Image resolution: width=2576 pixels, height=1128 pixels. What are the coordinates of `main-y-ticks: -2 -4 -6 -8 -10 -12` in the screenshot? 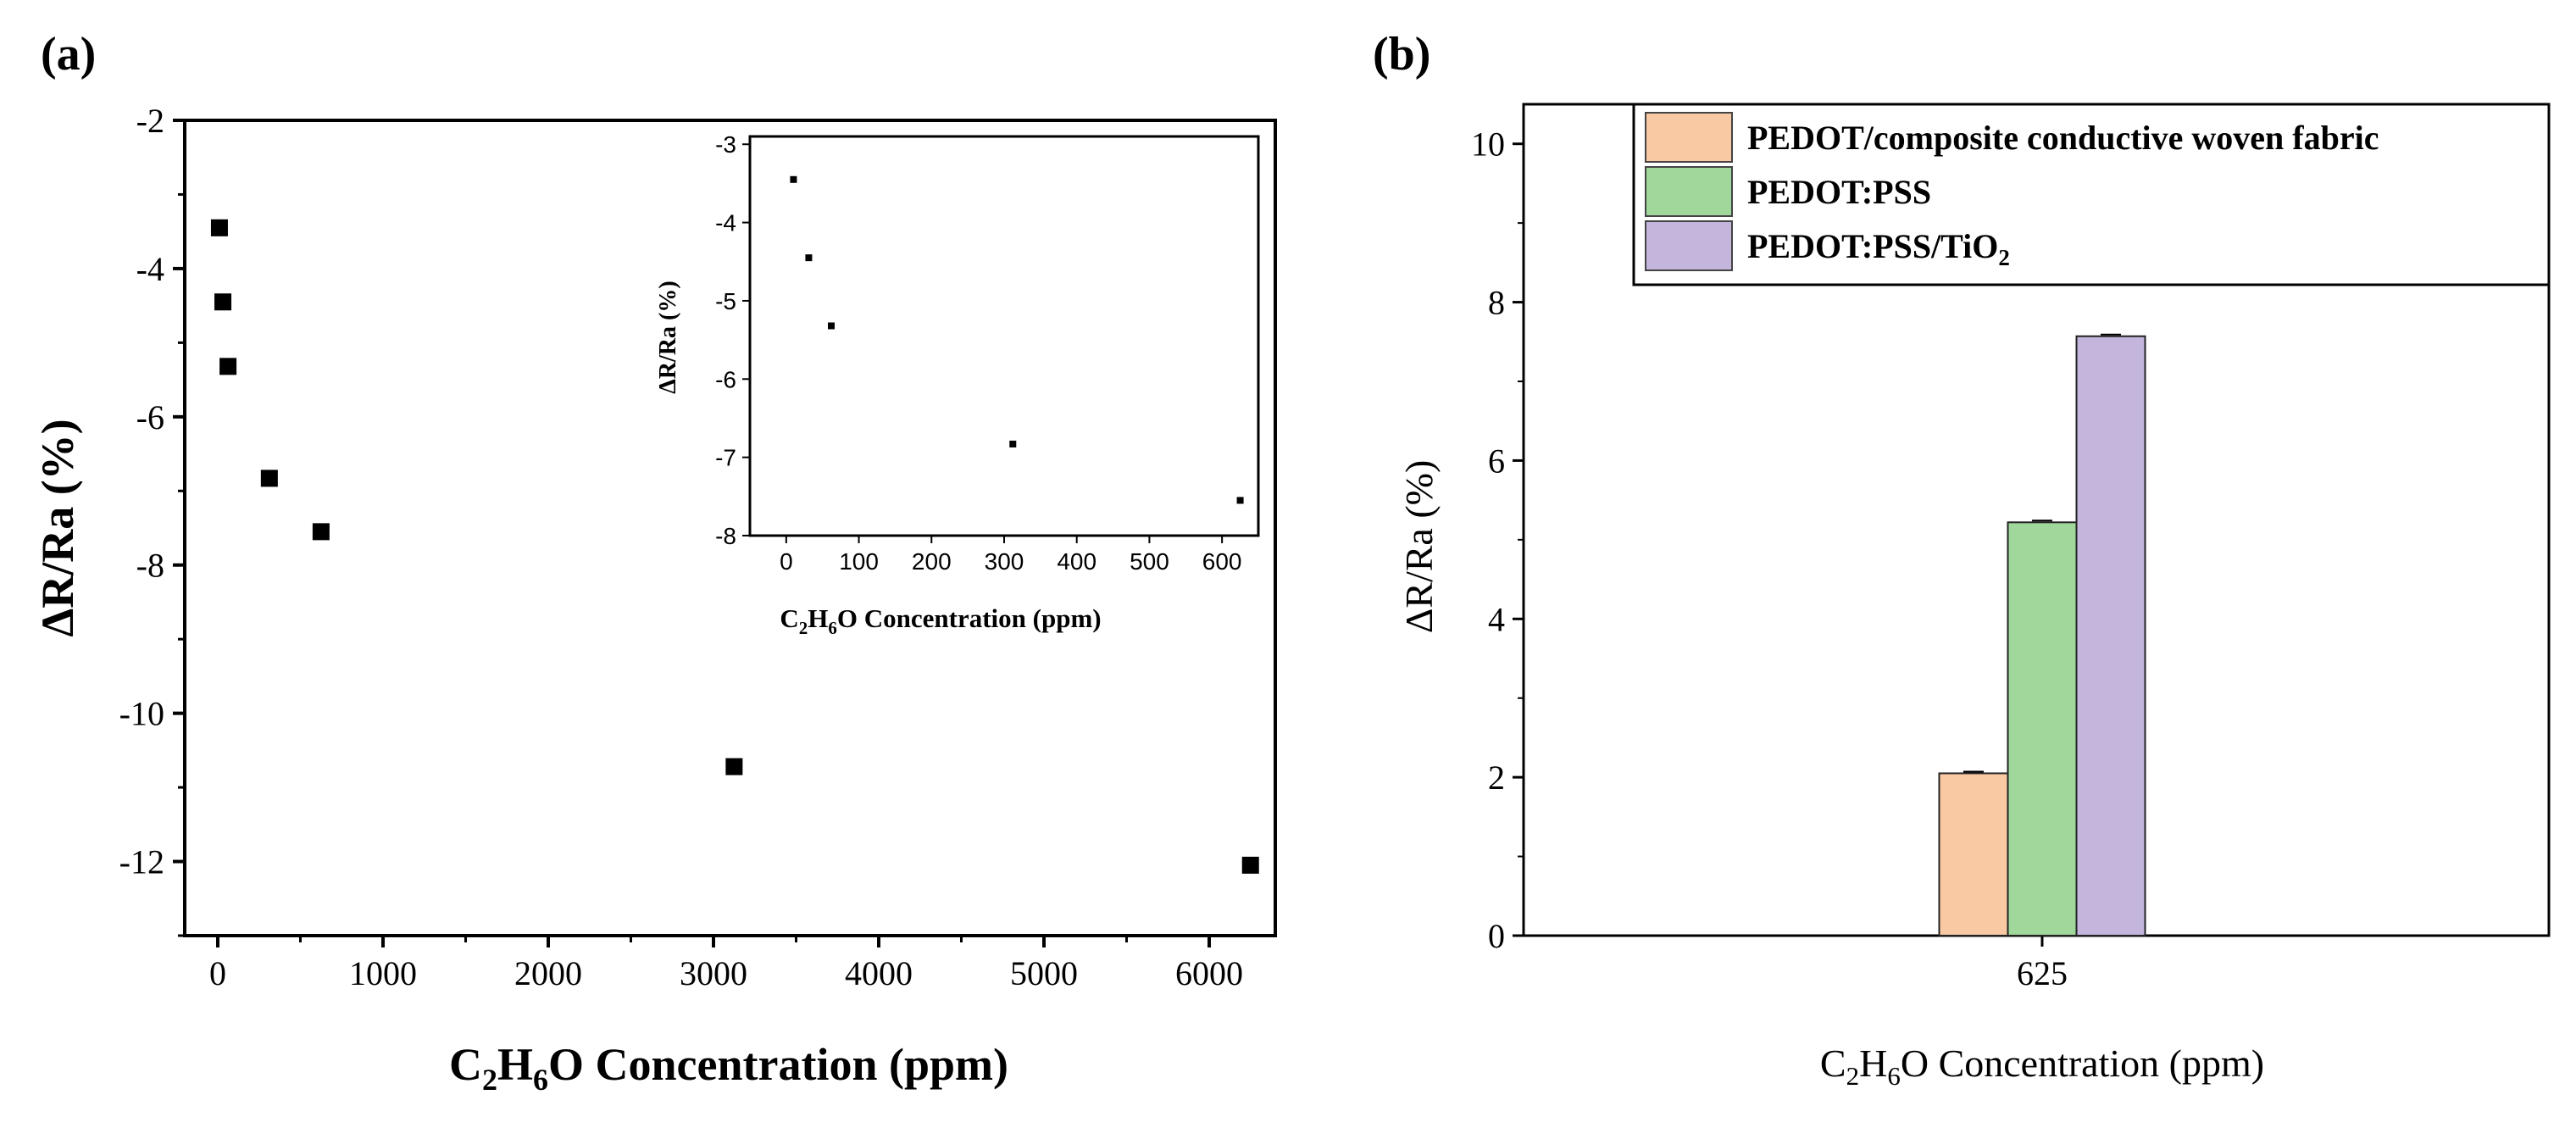 It's located at (152, 520).